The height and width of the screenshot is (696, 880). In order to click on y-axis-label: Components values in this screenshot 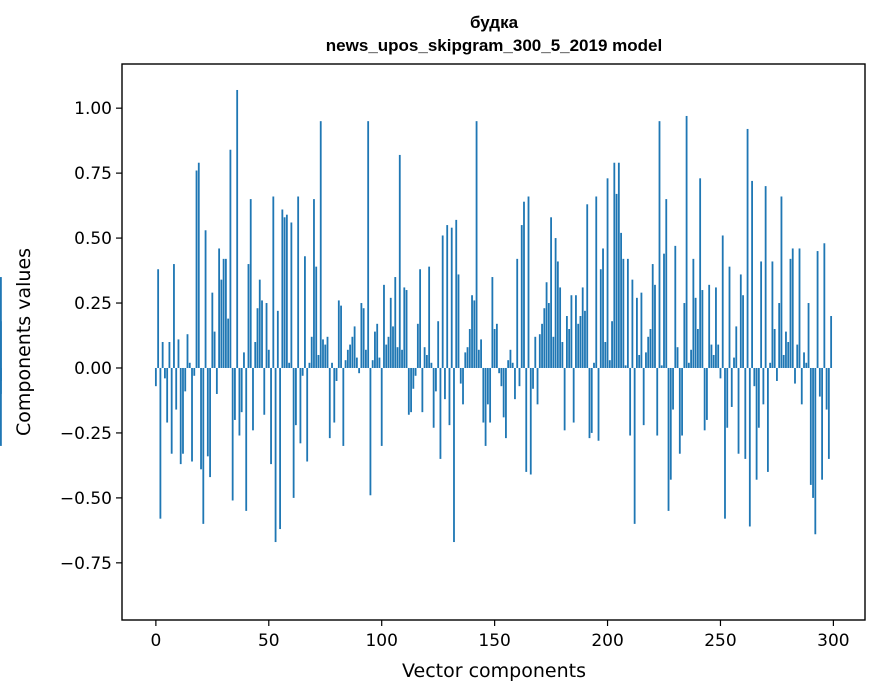, I will do `click(24, 342)`.